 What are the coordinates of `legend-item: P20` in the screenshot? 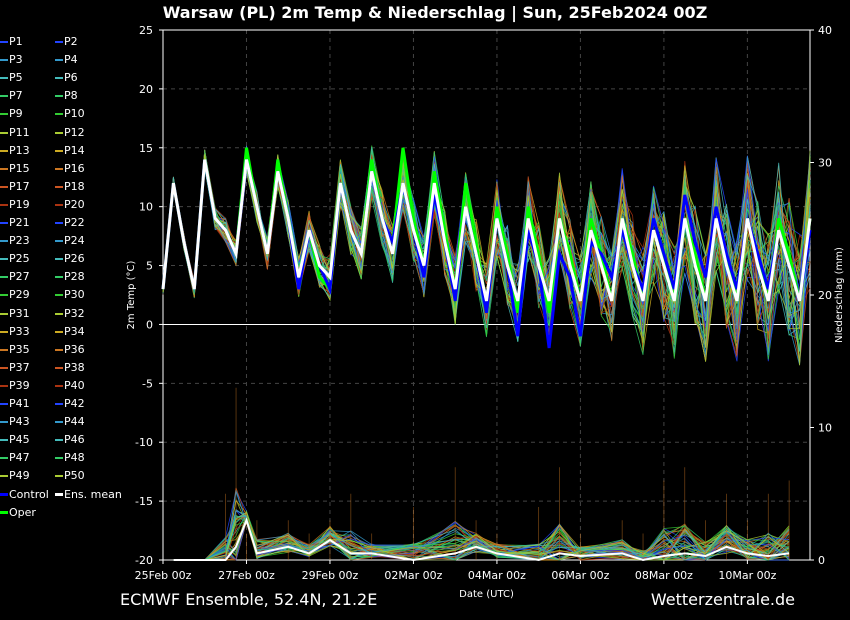 It's located at (70, 205).